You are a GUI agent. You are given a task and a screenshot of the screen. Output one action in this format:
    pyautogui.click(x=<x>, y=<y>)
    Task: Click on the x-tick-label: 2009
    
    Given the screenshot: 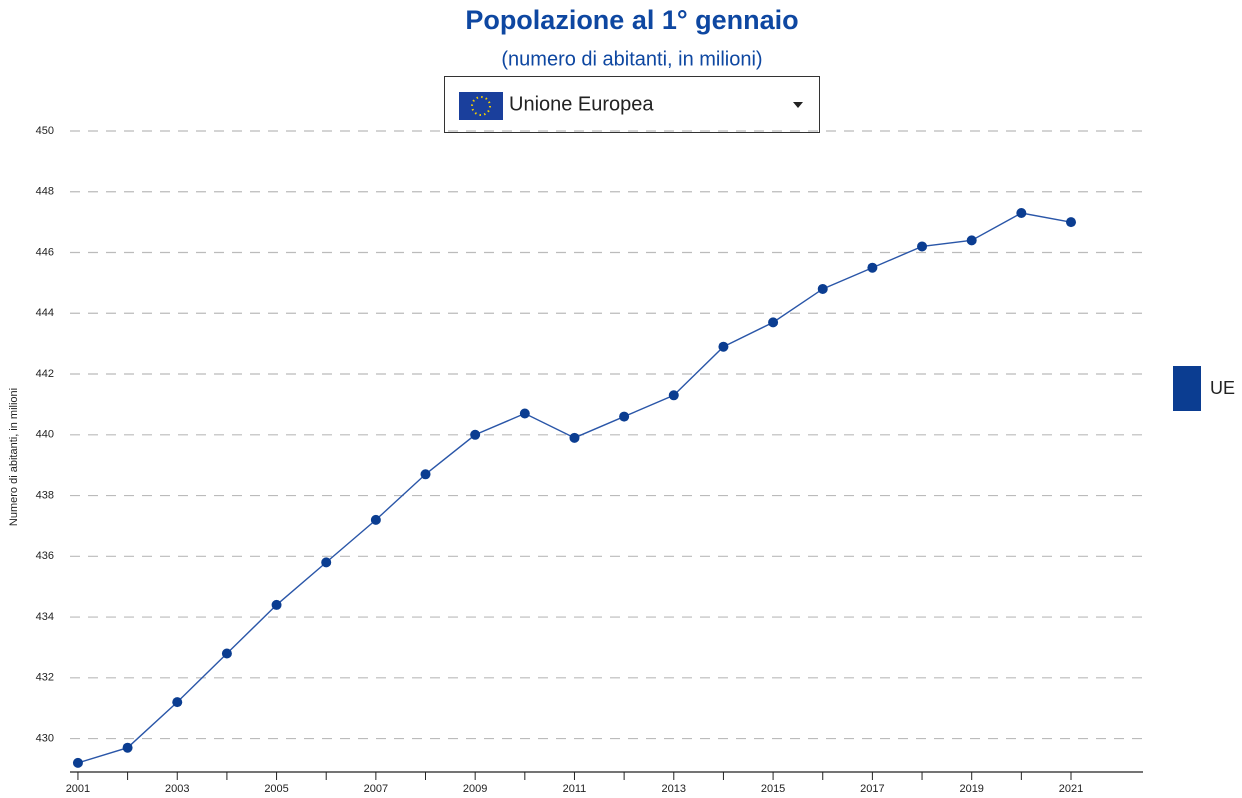 What is the action you would take?
    pyautogui.click(x=475, y=789)
    